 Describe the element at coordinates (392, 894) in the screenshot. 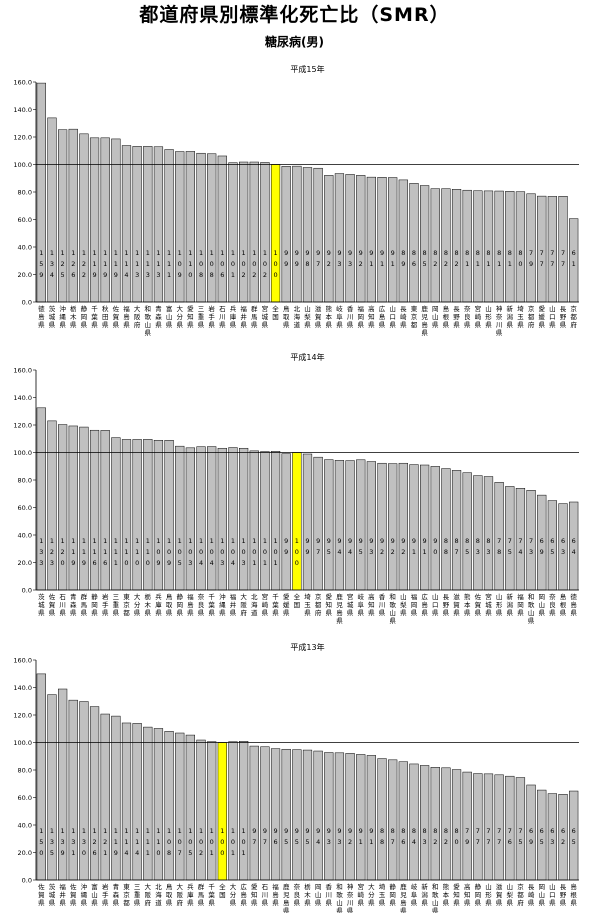

I see `category-label: 静岡県` at that location.